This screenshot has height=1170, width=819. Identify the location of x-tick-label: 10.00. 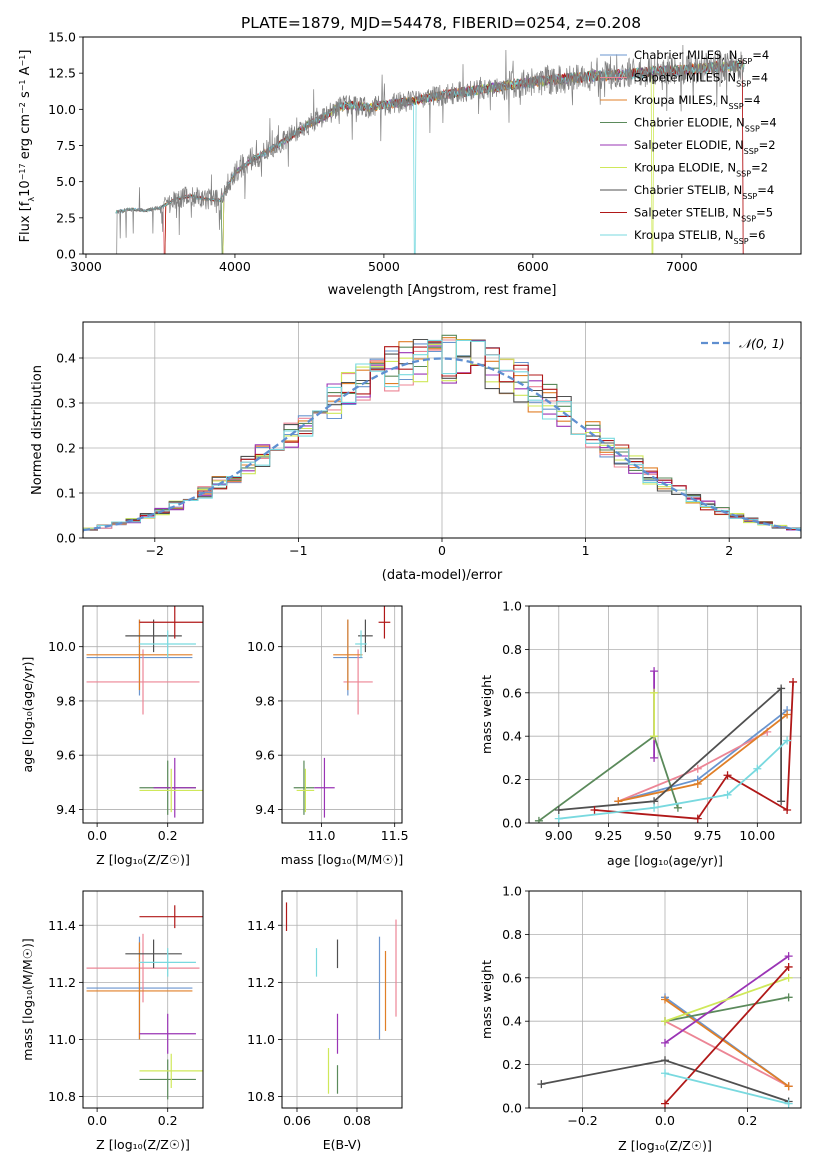
(757, 835).